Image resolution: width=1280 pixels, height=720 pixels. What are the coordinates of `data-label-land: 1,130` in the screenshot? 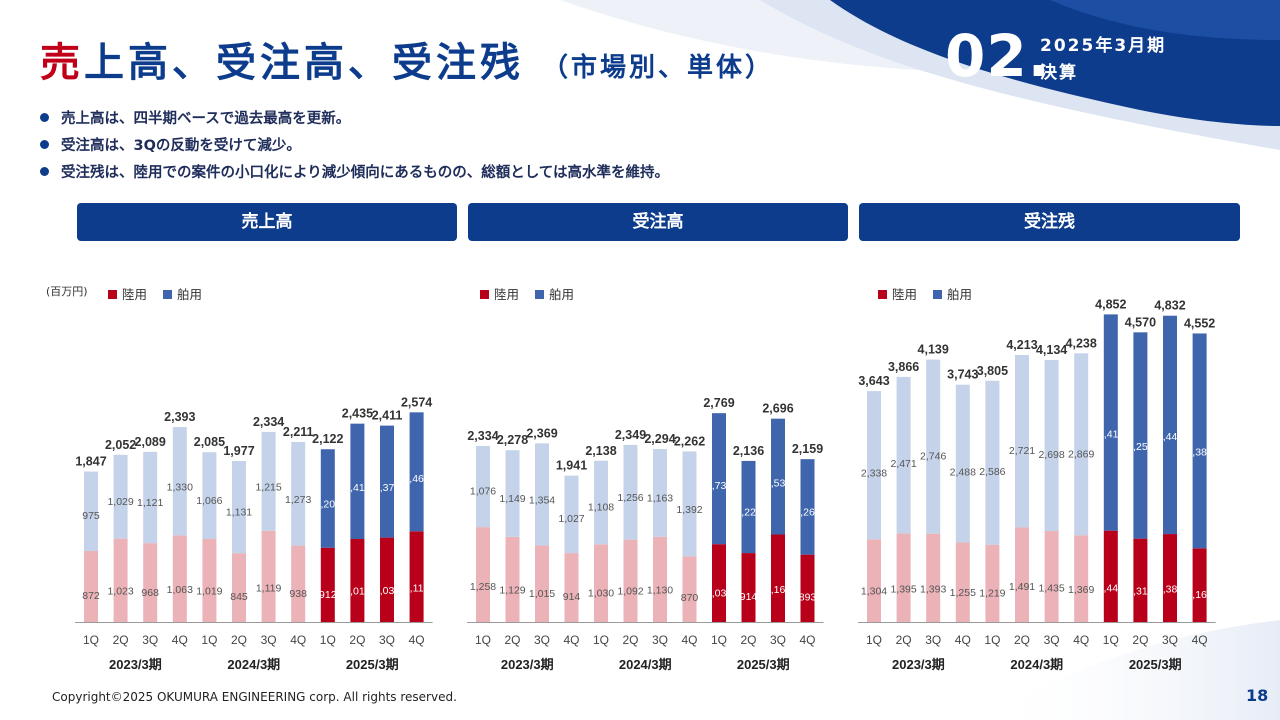 It's located at (660, 591).